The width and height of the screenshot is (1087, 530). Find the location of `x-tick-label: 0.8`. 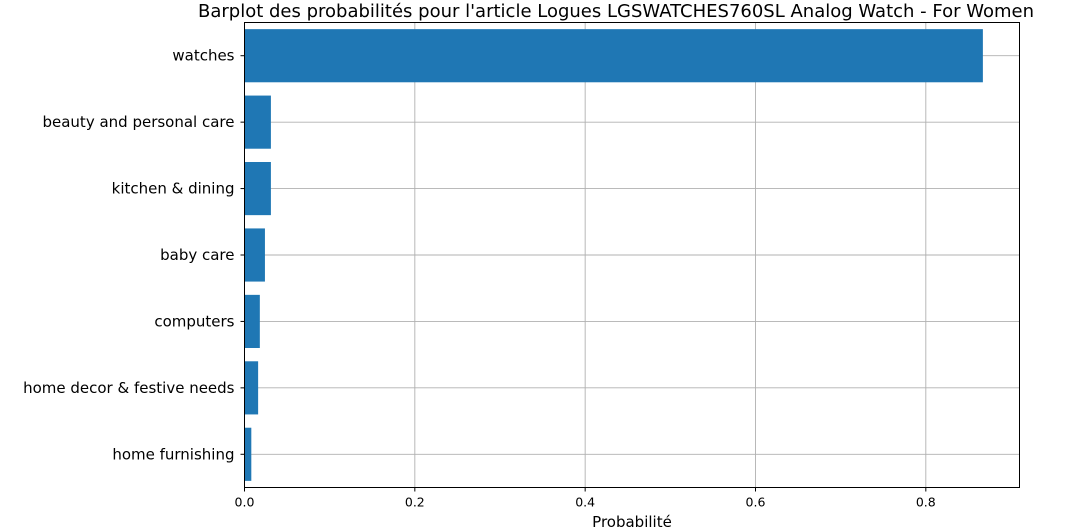

x-tick-label: 0.8 is located at coordinates (926, 502).